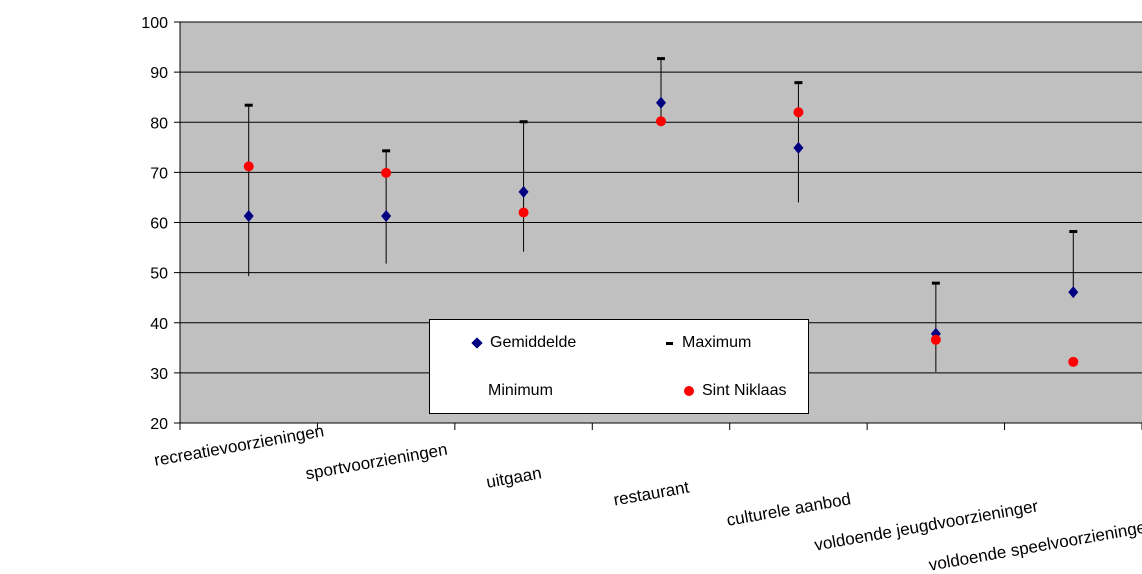 This screenshot has width=1142, height=574. I want to click on category-label: culturele aanbod, so click(788, 509).